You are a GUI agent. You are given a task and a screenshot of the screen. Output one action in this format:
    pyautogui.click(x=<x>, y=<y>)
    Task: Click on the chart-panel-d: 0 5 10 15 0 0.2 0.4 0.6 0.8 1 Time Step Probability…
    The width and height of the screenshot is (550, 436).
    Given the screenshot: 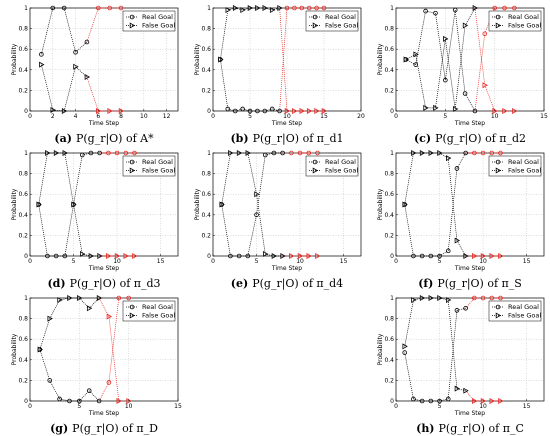 What is the action you would take?
    pyautogui.click(x=95, y=220)
    